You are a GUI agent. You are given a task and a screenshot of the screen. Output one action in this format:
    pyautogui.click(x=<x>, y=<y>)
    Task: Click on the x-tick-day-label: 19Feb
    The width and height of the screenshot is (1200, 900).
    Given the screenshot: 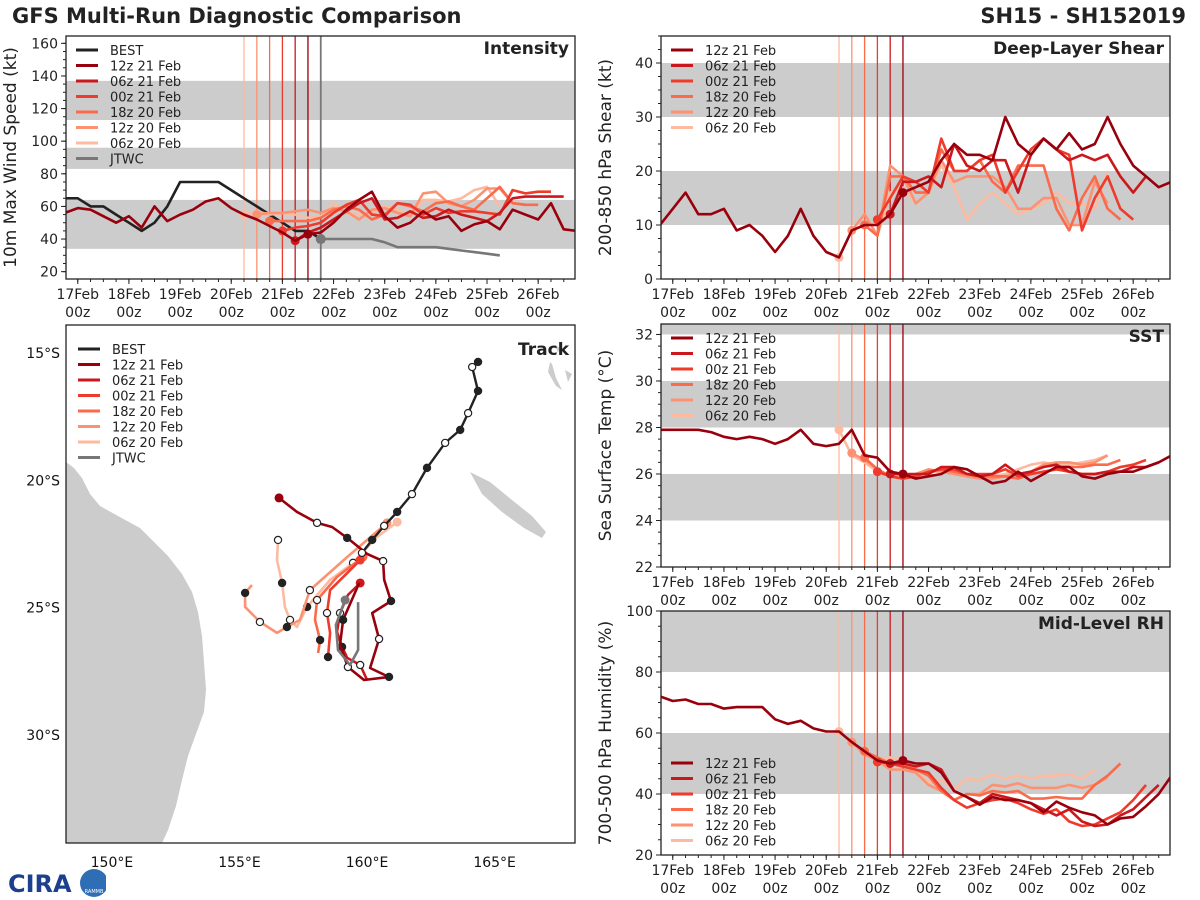 What is the action you would take?
    pyautogui.click(x=775, y=871)
    